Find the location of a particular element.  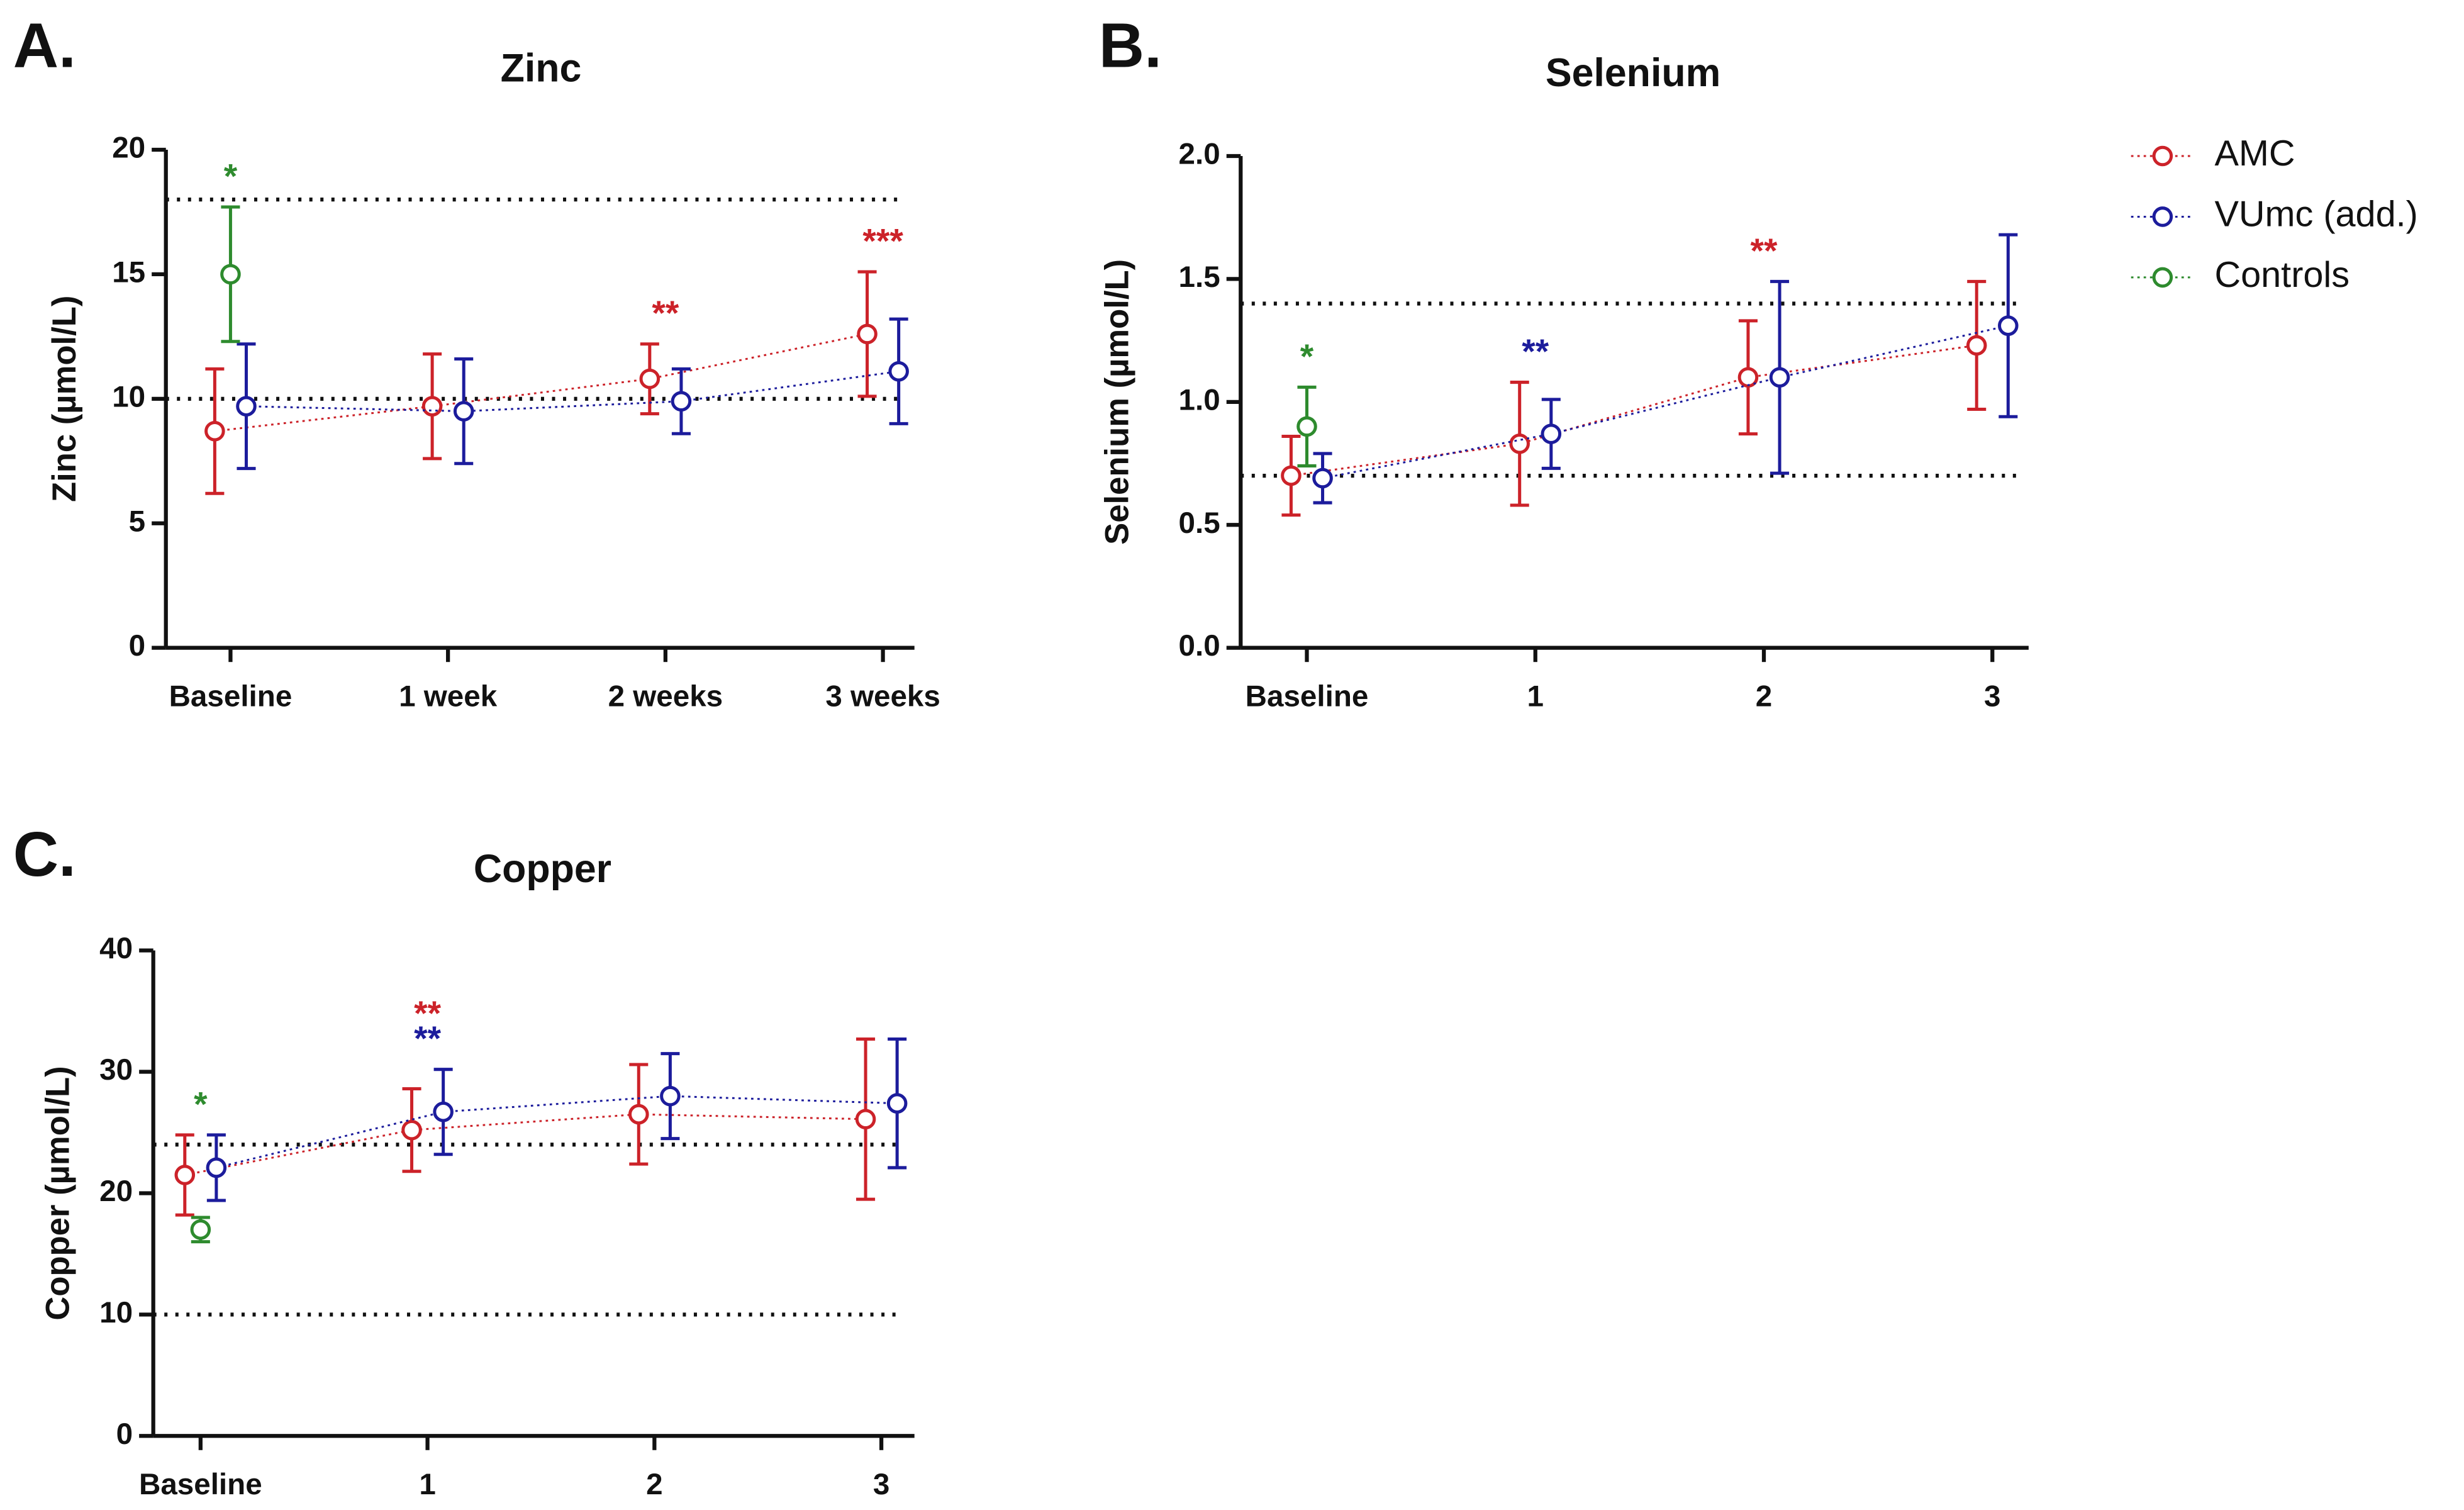

y-axis-label: Selenium (µmol/L) is located at coordinates (1116, 402).